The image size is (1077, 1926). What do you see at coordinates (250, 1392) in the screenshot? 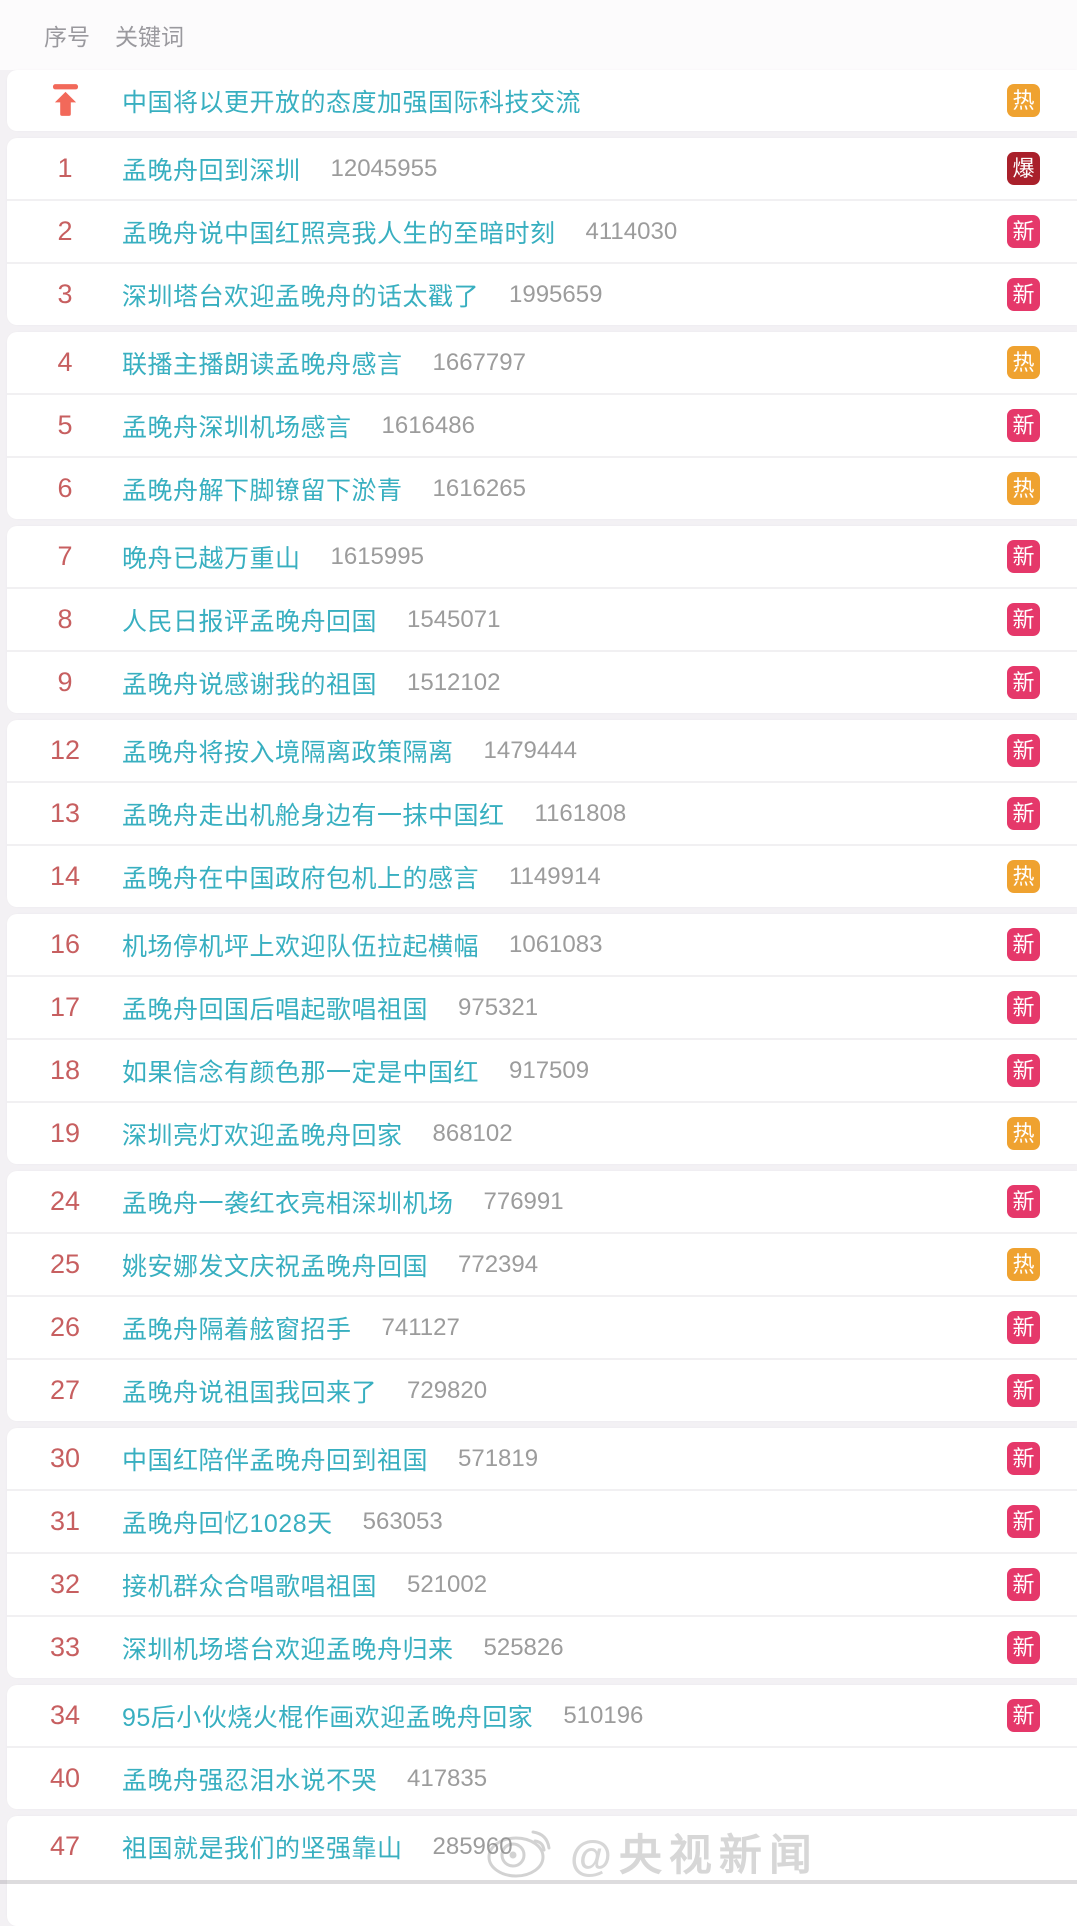
I see `keyword-link: 孟晚舟说祖国我回来了` at bounding box center [250, 1392].